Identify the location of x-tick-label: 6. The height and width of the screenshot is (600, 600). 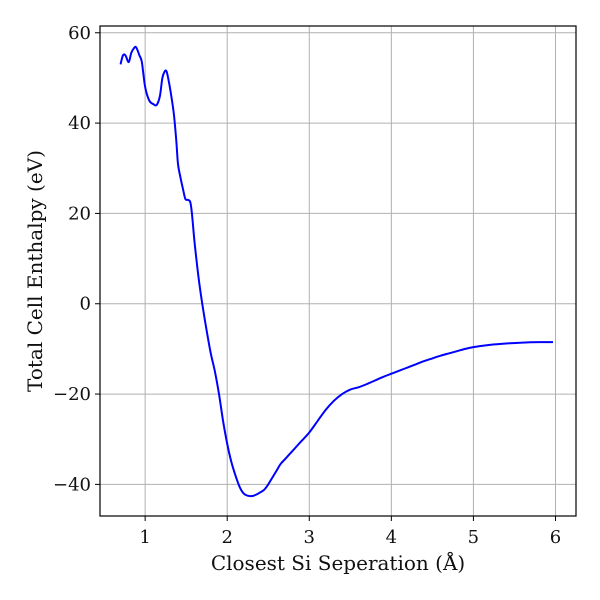
(555, 537).